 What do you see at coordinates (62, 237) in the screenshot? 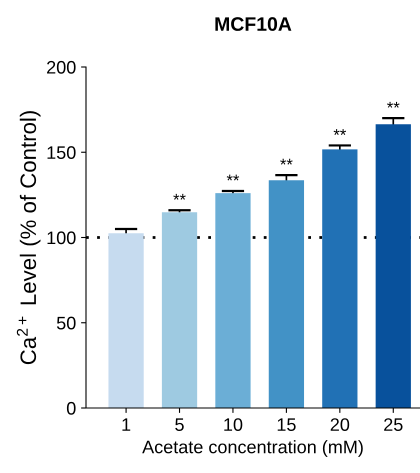
I see `y-tick-label: 100` at bounding box center [62, 237].